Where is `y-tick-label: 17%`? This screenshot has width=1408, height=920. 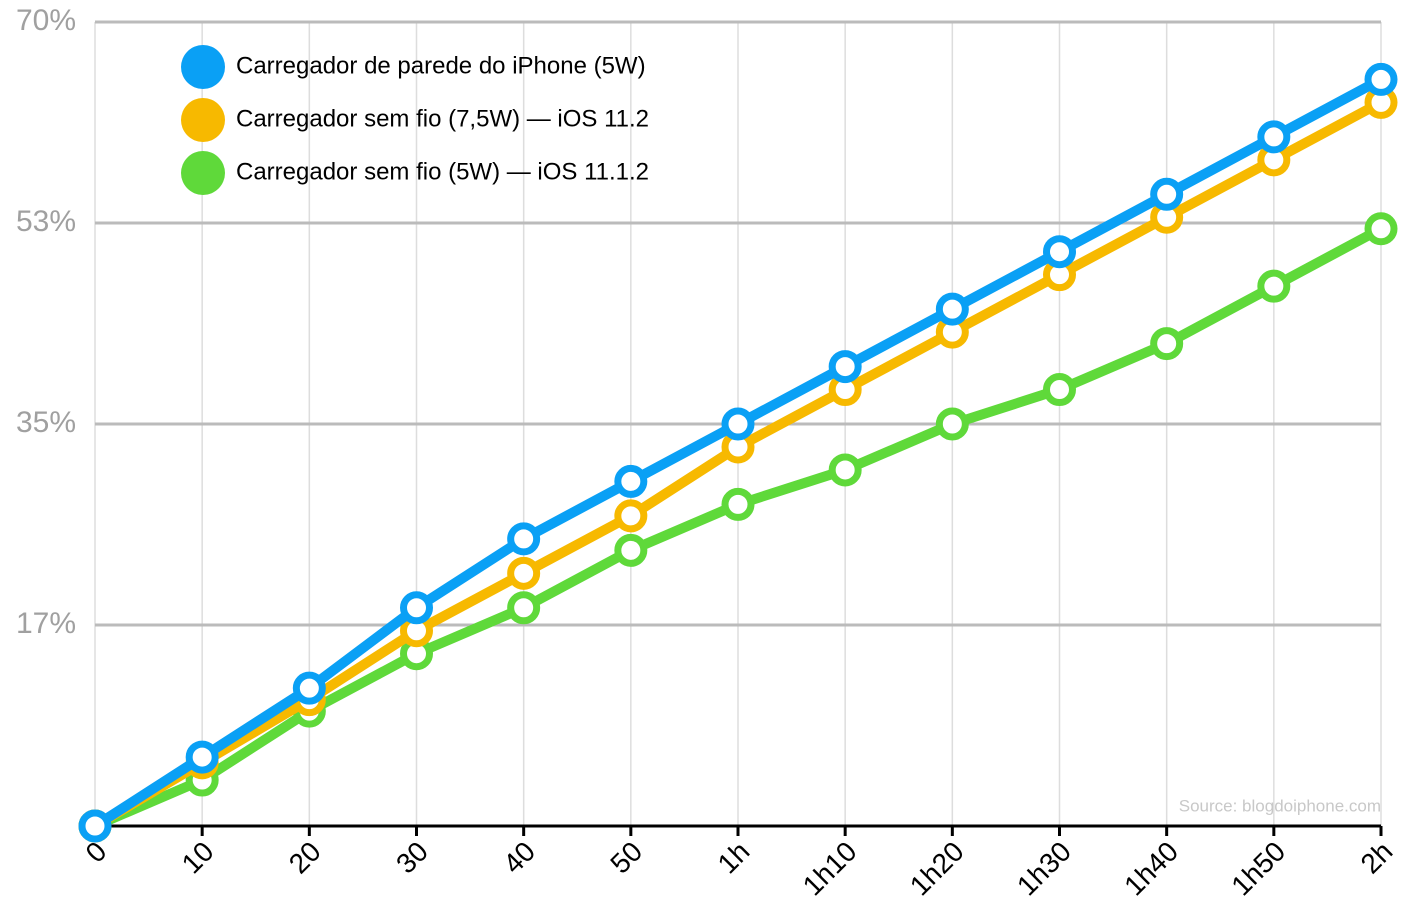
y-tick-label: 17% is located at coordinates (46, 623).